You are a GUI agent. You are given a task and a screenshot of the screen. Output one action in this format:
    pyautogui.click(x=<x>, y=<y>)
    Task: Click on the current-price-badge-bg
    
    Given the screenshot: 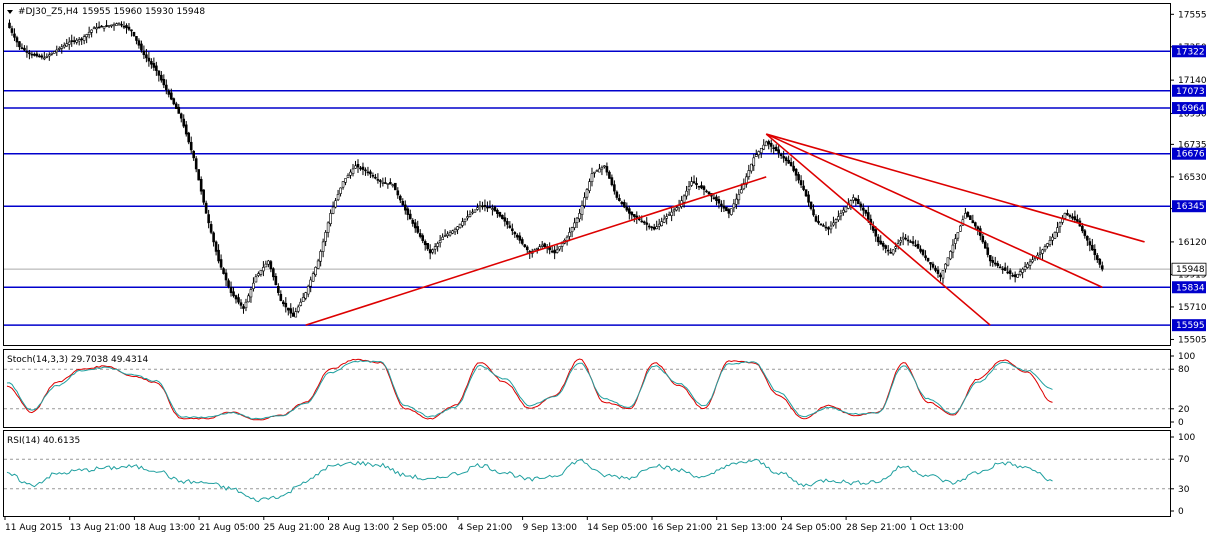 What is the action you would take?
    pyautogui.click(x=1189, y=269)
    